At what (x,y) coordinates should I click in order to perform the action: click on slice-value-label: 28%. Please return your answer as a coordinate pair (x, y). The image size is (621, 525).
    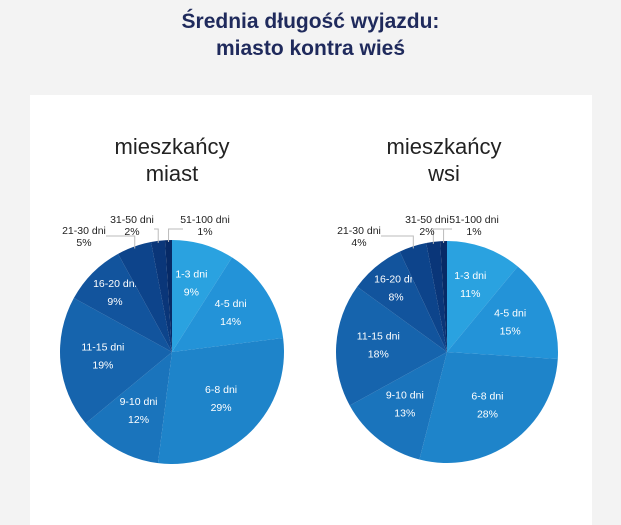
    Looking at the image, I should click on (487, 415).